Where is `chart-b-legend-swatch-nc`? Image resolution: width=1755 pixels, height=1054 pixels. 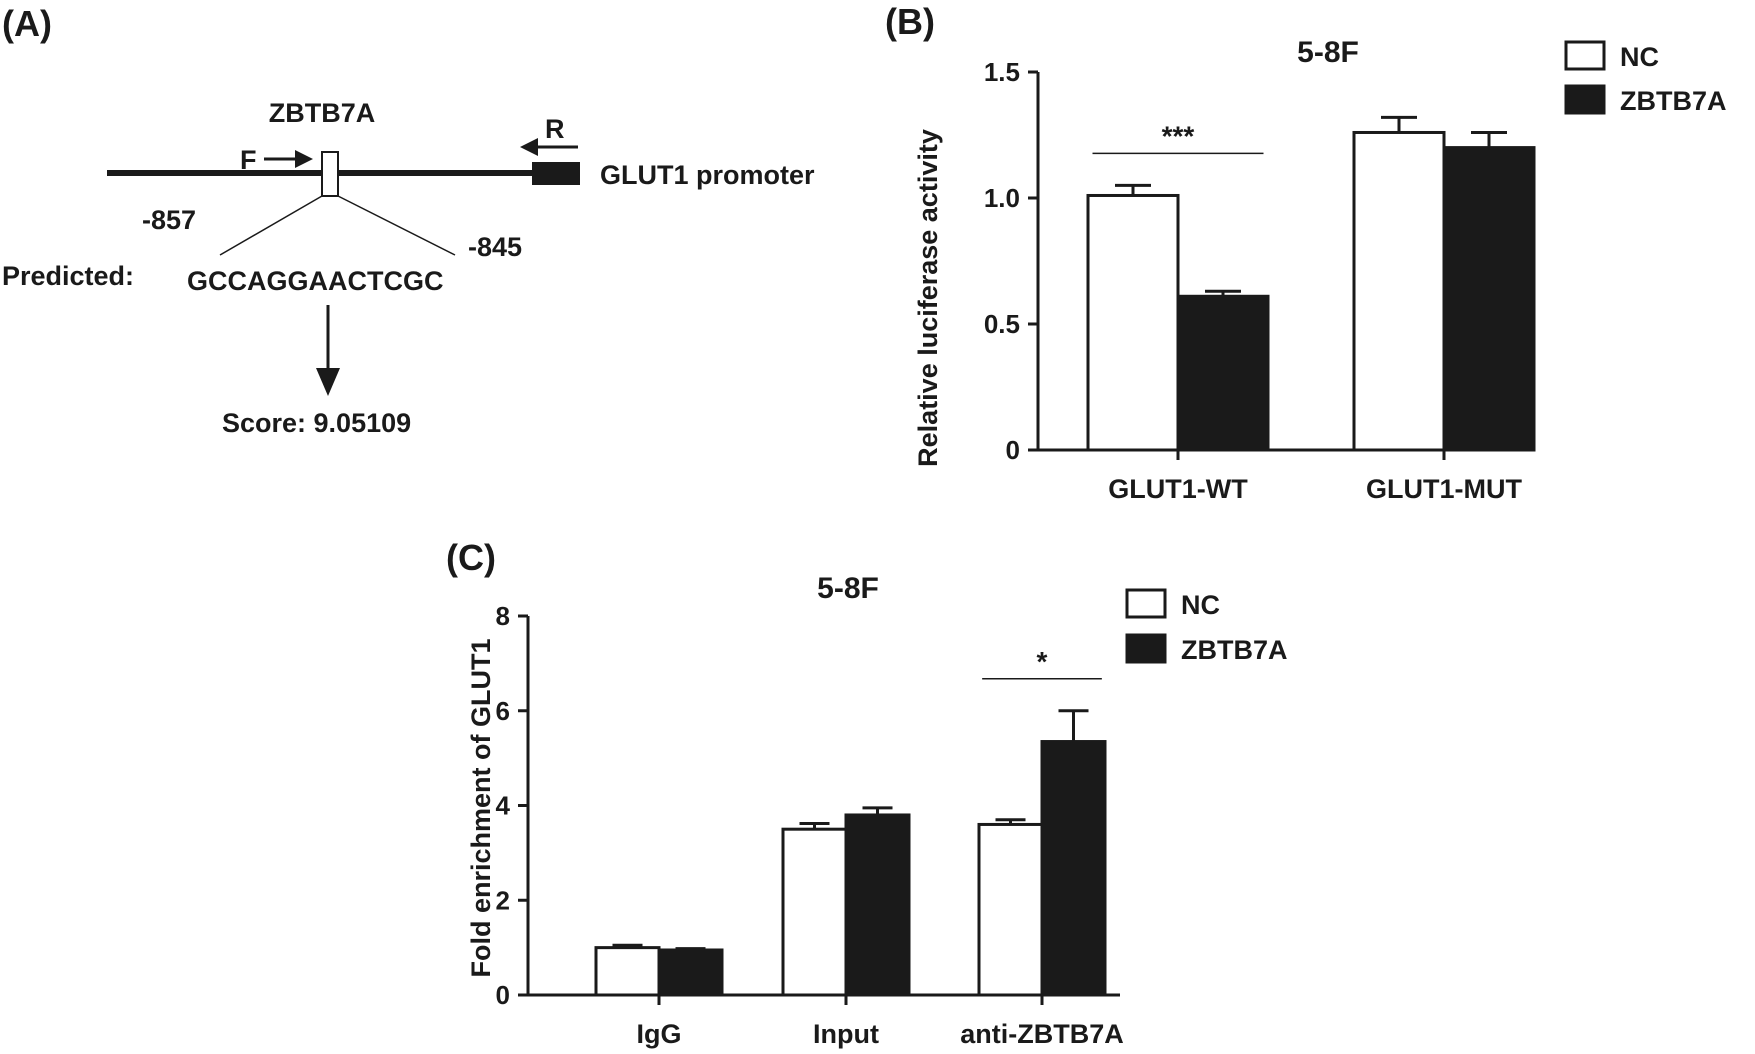 chart-b-legend-swatch-nc is located at coordinates (1585, 55).